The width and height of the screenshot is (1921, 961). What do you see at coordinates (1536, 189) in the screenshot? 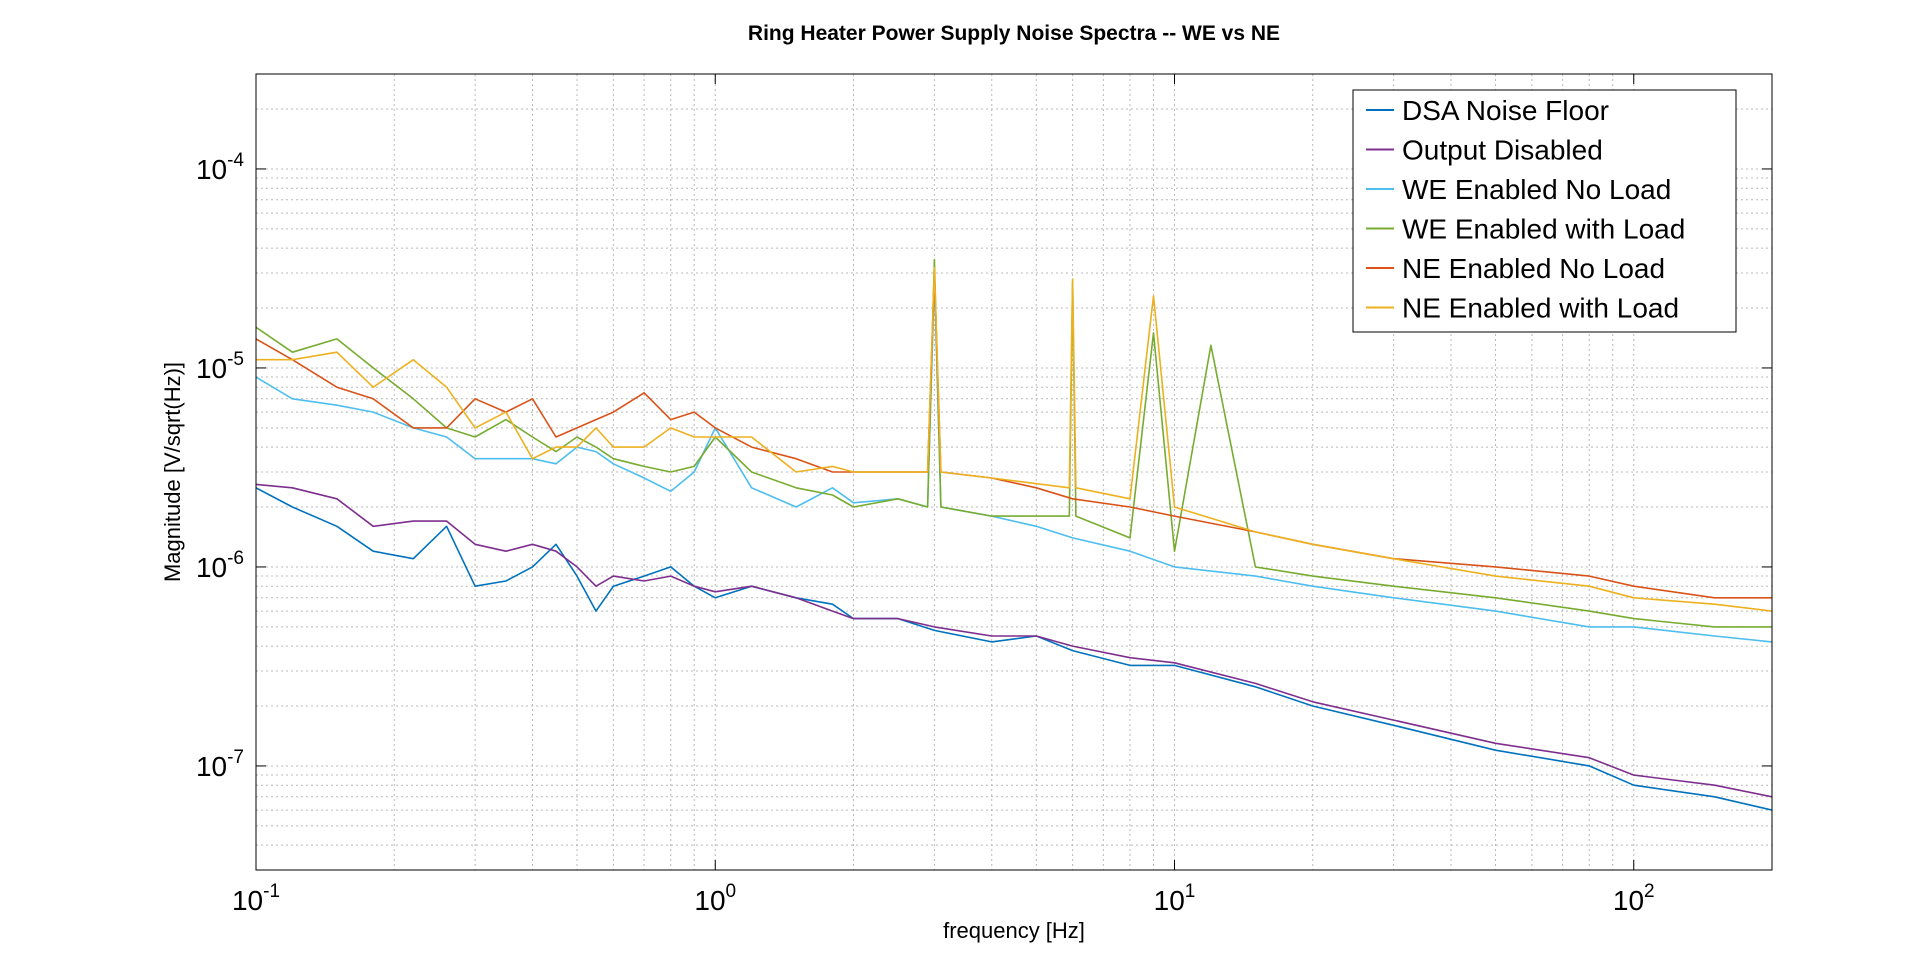
I see `legend-entry: WE Enabled No Load` at bounding box center [1536, 189].